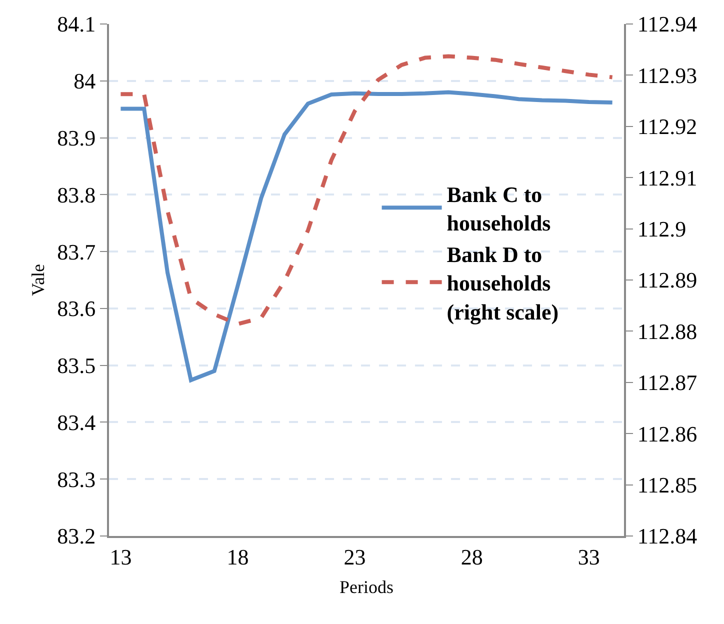 The width and height of the screenshot is (724, 624). I want to click on x-tick-label: 28, so click(471, 557).